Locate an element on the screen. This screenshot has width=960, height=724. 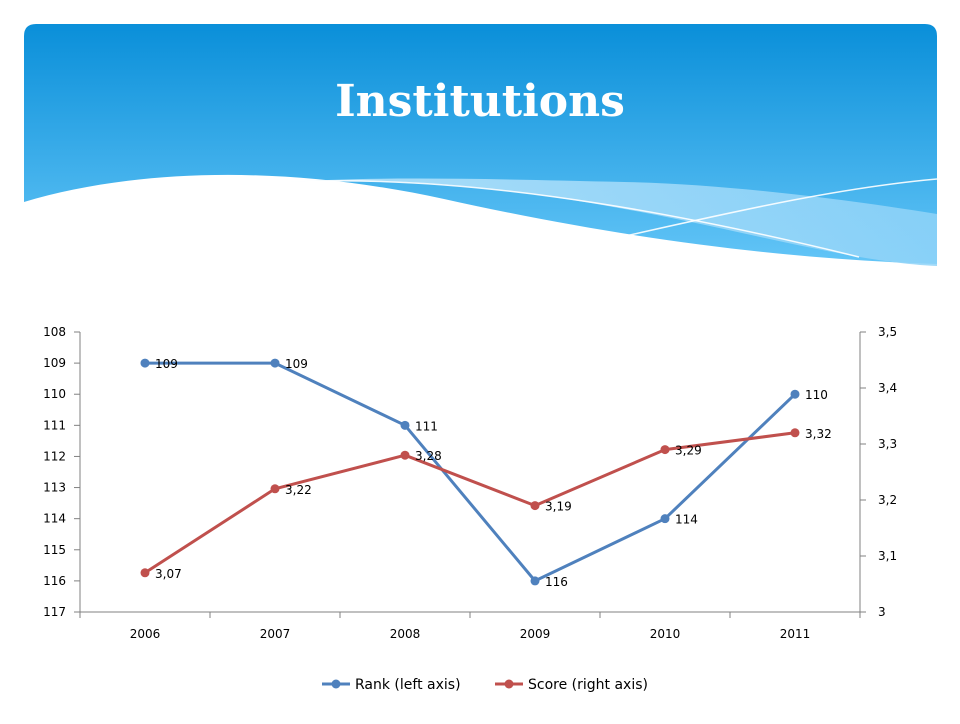
x-tick-label: 2007 is located at coordinates (275, 634).